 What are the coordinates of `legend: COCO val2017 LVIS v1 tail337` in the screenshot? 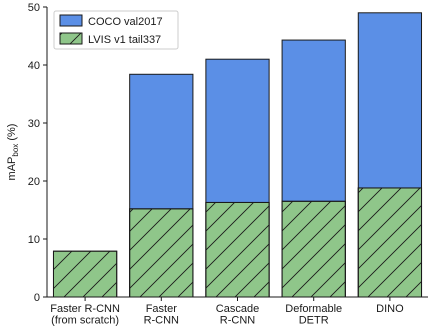 It's located at (116, 30).